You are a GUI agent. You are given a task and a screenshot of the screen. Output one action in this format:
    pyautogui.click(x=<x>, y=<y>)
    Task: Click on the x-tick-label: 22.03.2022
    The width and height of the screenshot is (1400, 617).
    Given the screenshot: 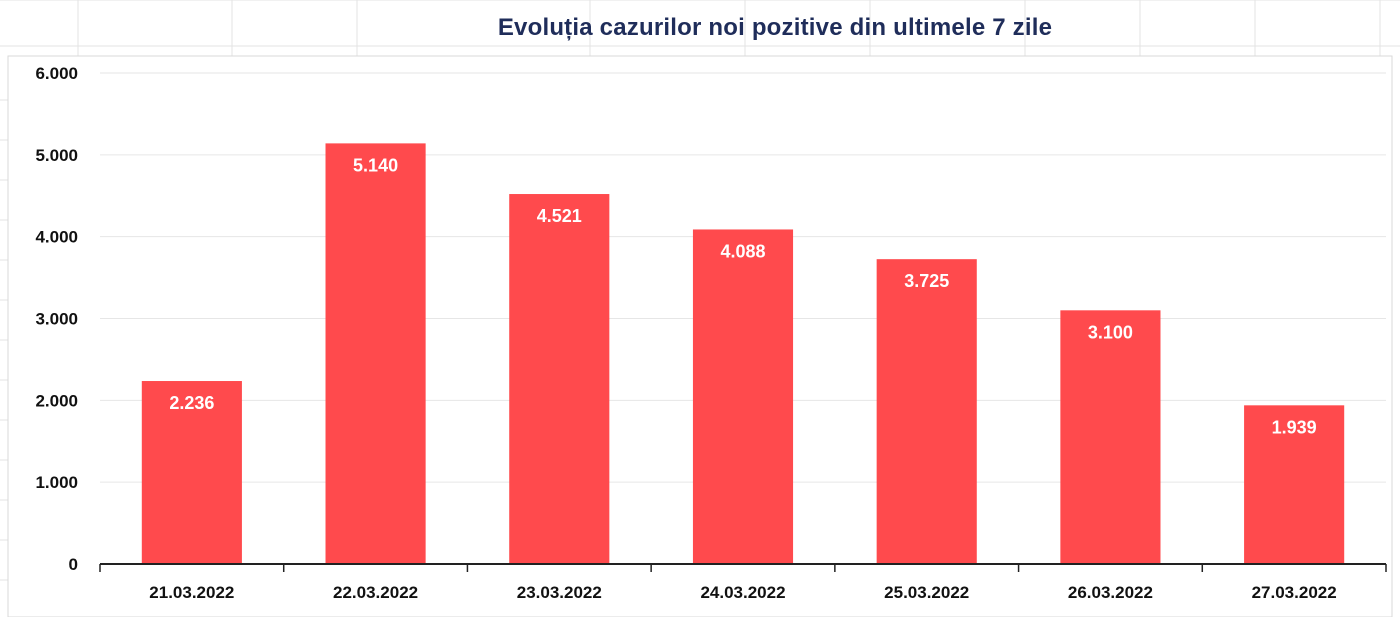 What is the action you would take?
    pyautogui.click(x=375, y=592)
    